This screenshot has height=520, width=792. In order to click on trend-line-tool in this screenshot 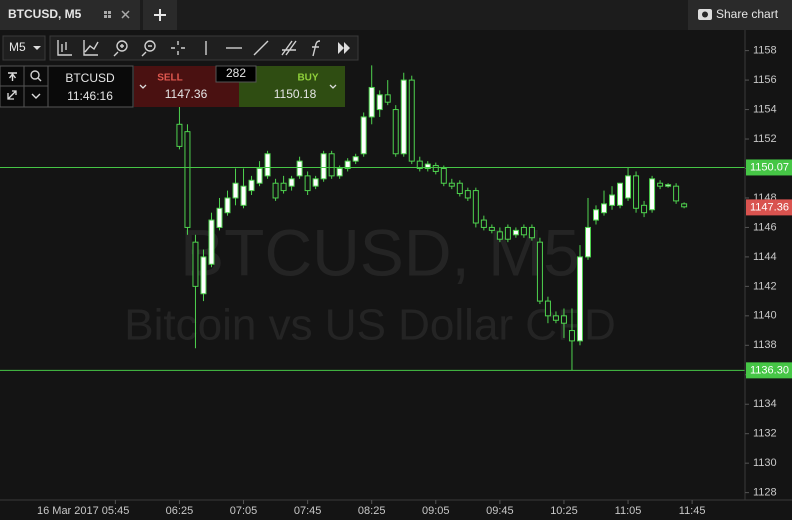, I will do `click(261, 48)`.